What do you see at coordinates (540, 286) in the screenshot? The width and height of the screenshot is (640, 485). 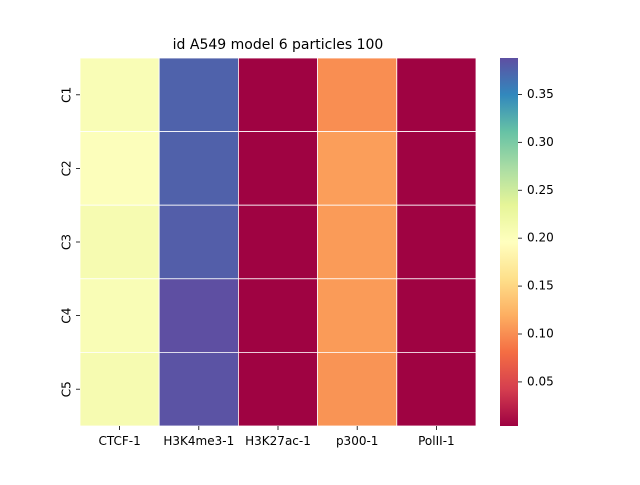 I see `colorbar-tick-label: 0.15` at bounding box center [540, 286].